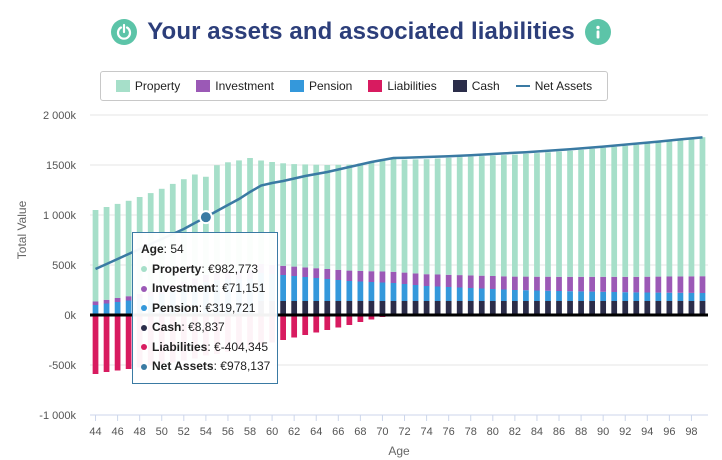 The height and width of the screenshot is (460, 722). Describe the element at coordinates (272, 432) in the screenshot. I see `x-tick-label: 60` at that location.